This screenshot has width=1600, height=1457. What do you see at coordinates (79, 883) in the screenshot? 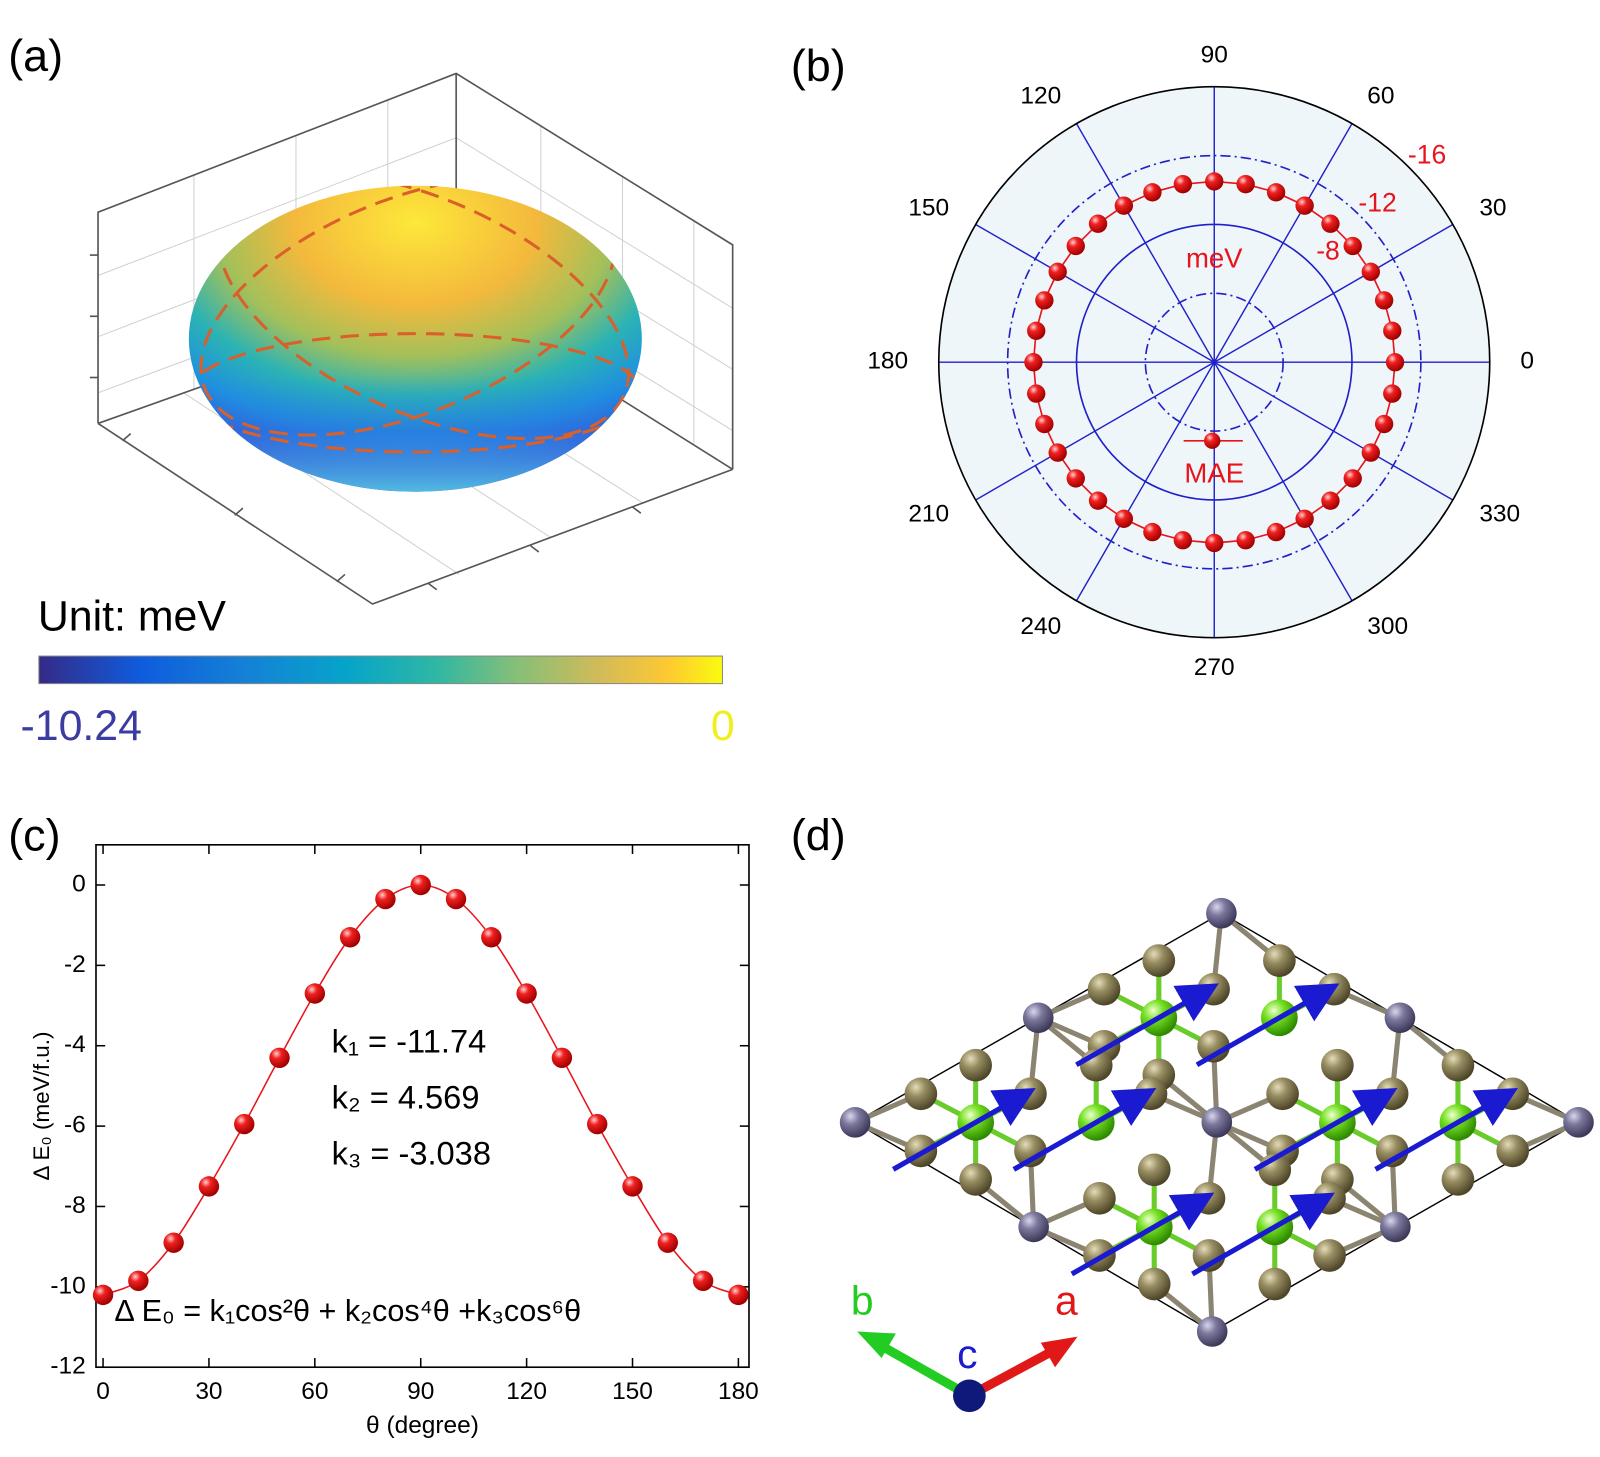
I see `y-tick-label: 0` at bounding box center [79, 883].